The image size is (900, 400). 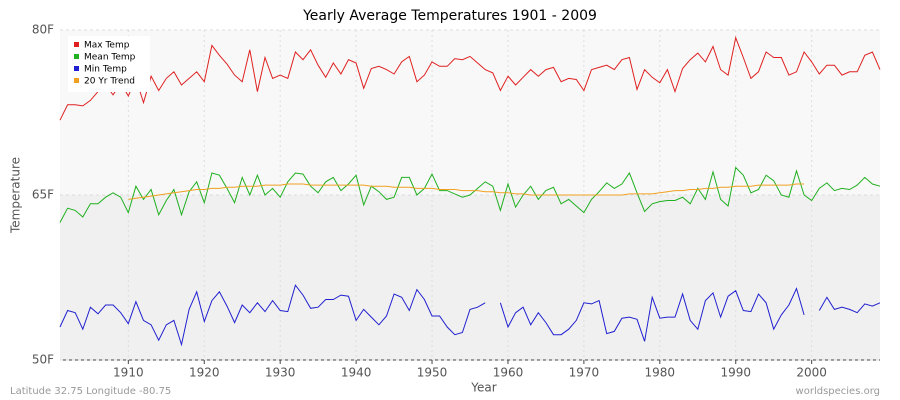 I want to click on legend-label: Mean Temp, so click(x=110, y=58).